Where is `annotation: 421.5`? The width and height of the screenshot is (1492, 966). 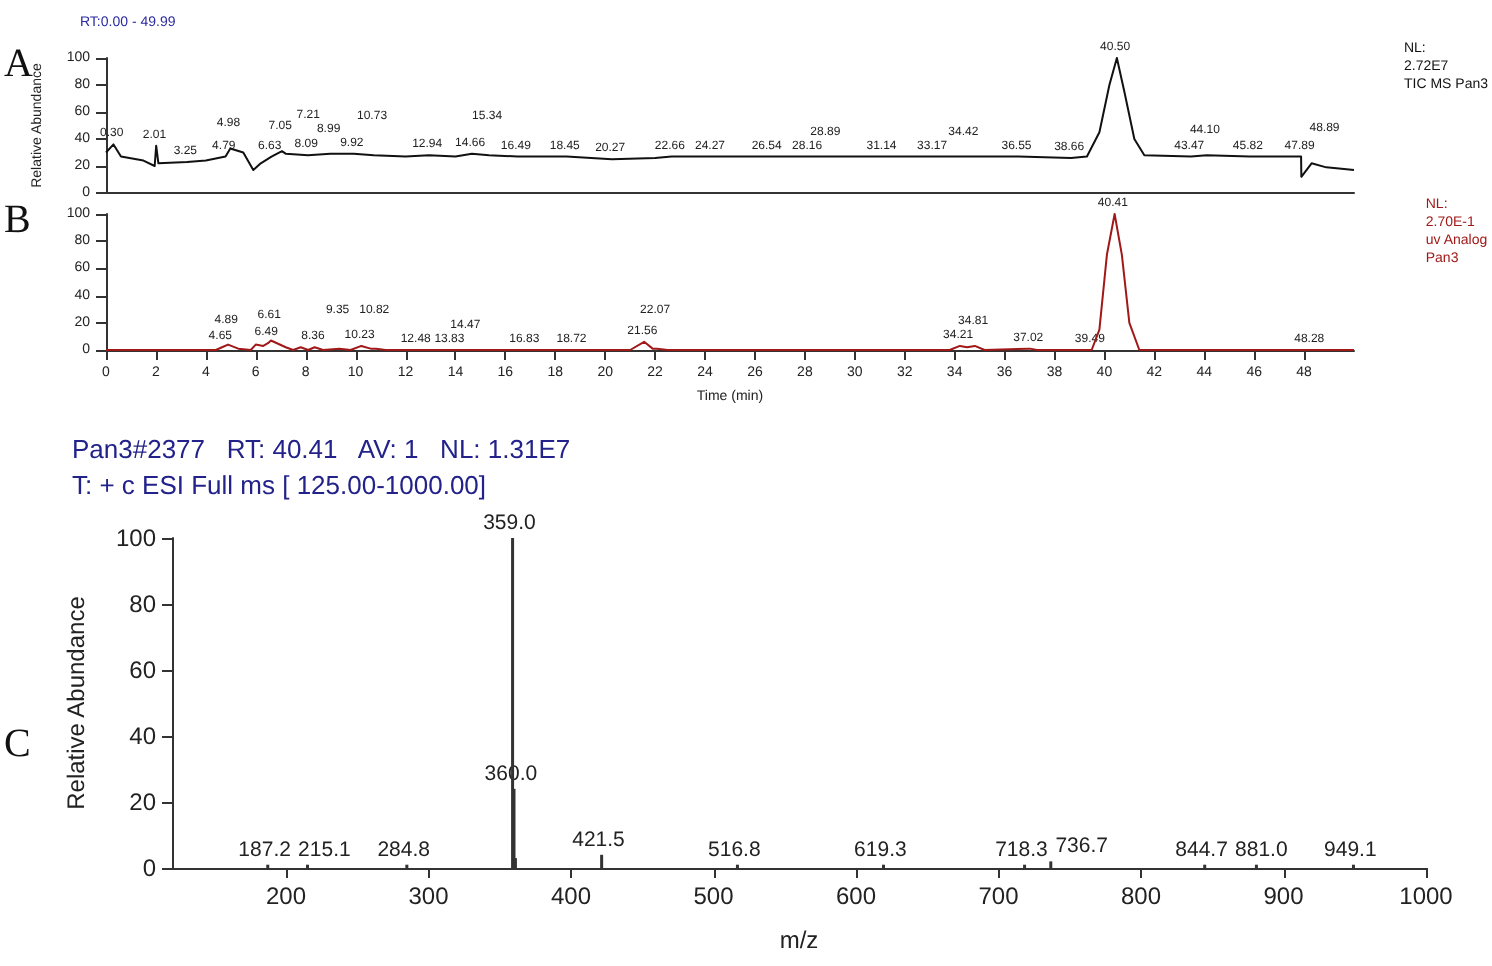 annotation: 421.5 is located at coordinates (599, 839).